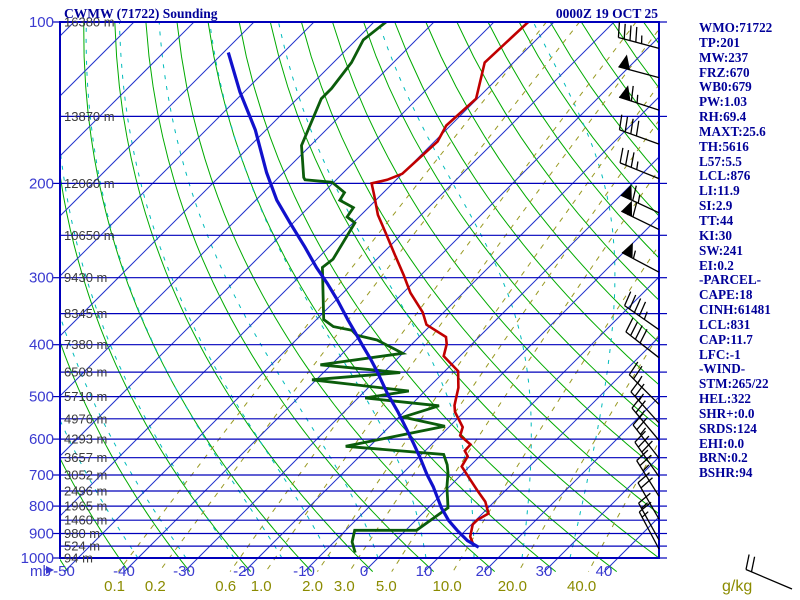  I want to click on pressure-label: 400, so click(41, 345).